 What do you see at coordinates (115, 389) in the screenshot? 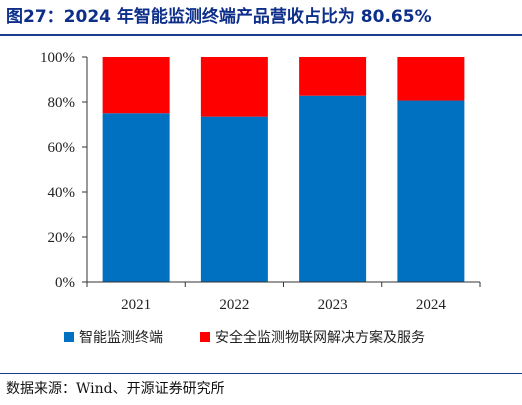
I see `source-note: 数据来源：Wind、开源证券研究所` at bounding box center [115, 389].